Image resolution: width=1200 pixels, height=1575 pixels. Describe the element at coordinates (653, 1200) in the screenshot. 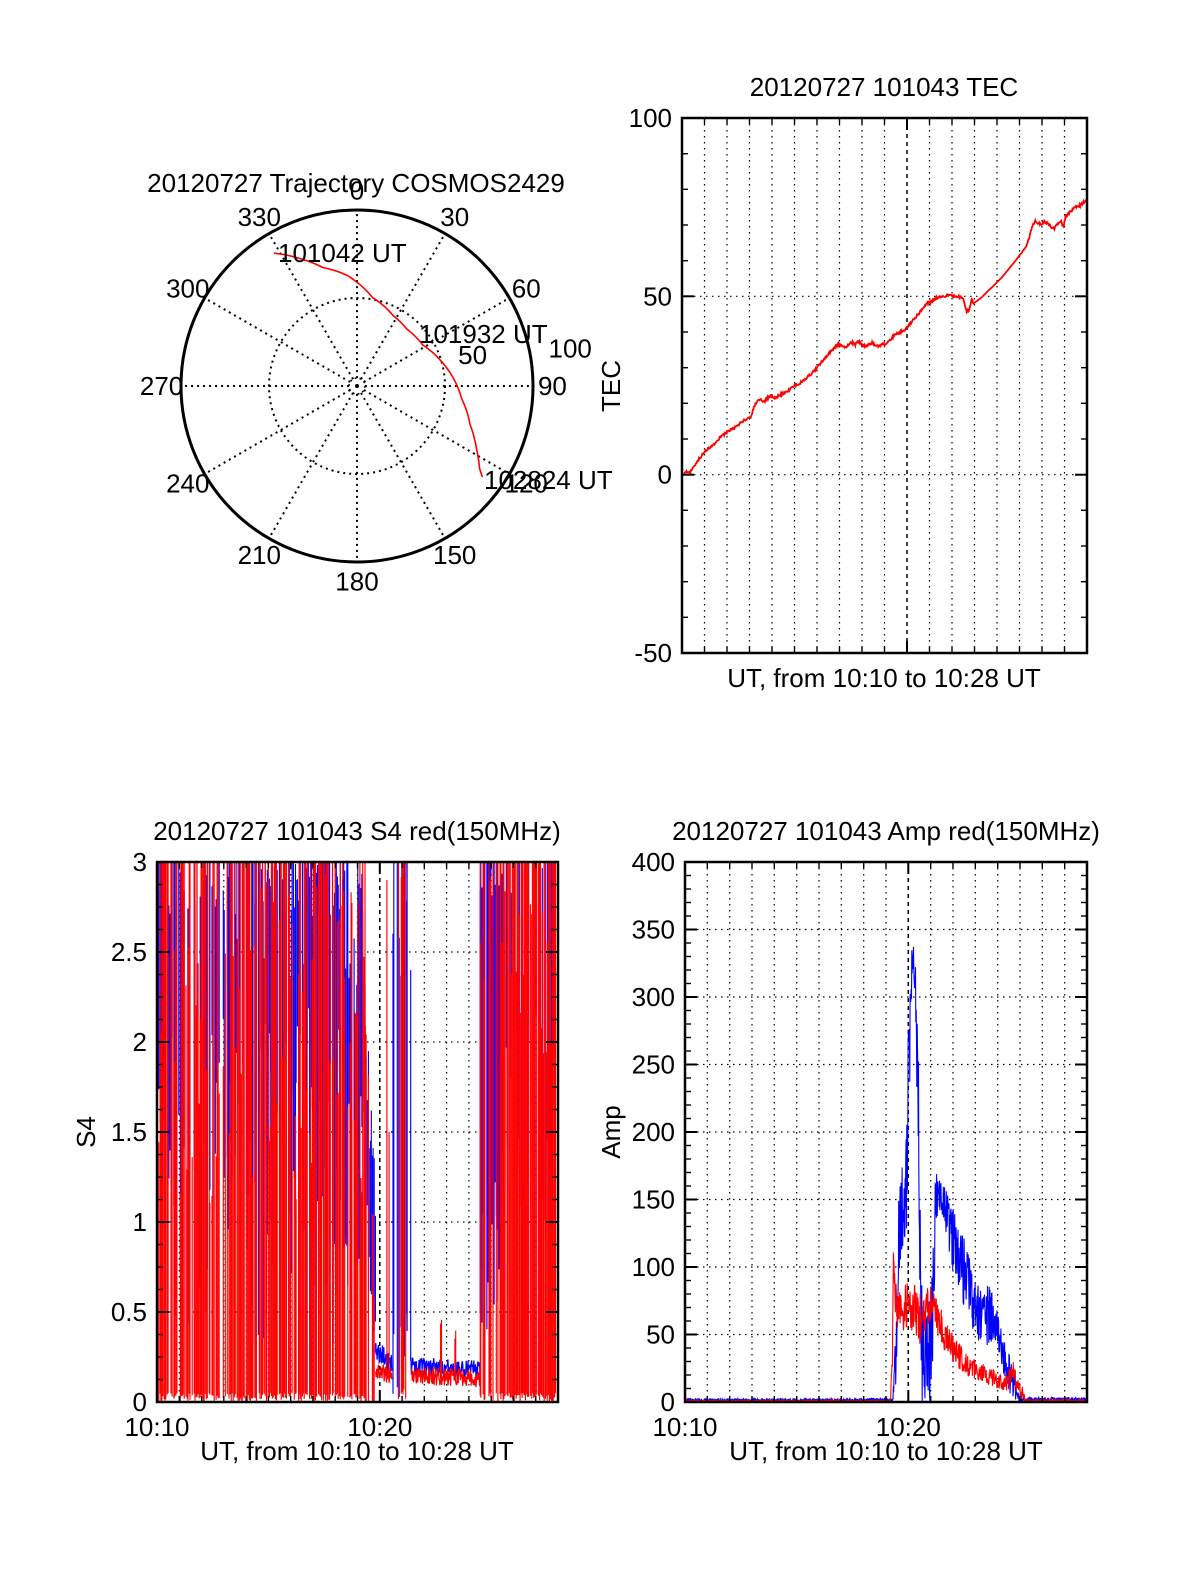

I see `amp-ytick-label: 150` at that location.